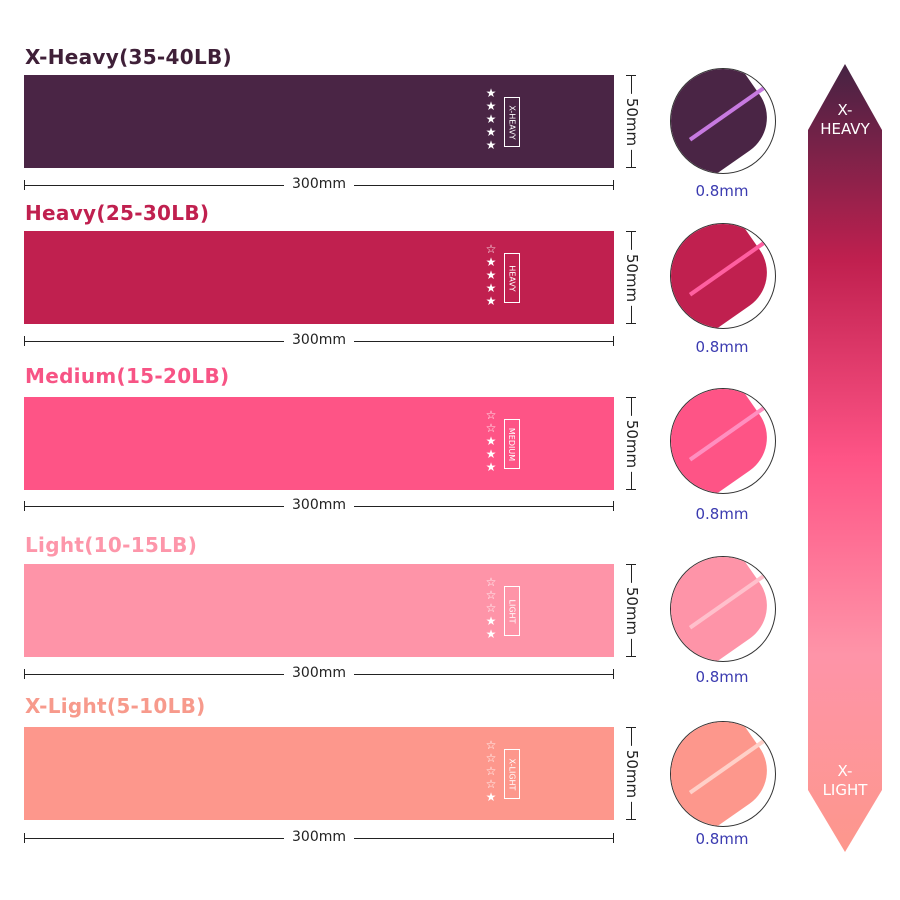 The image size is (900, 900). What do you see at coordinates (845, 458) in the screenshot?
I see `intensity-scale-arrow` at bounding box center [845, 458].